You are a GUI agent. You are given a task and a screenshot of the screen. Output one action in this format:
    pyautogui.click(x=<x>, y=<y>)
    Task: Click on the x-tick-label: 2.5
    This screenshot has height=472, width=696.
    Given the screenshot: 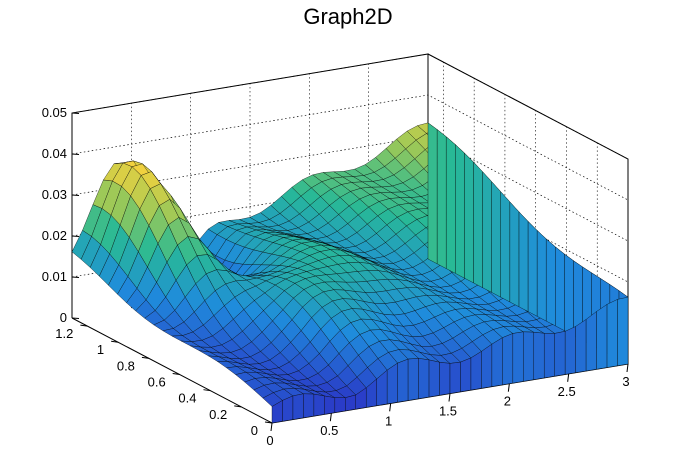 What is the action you would take?
    pyautogui.click(x=567, y=391)
    